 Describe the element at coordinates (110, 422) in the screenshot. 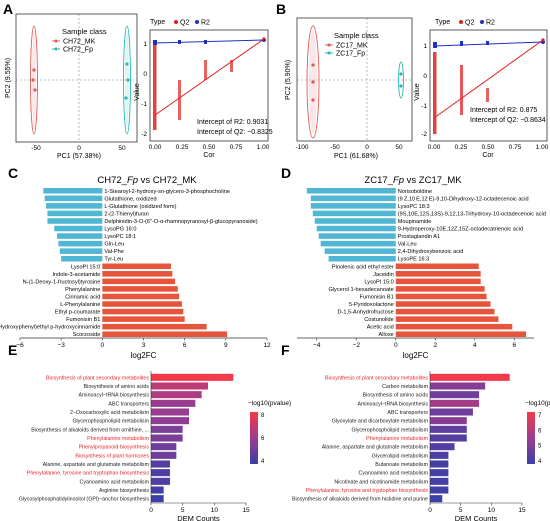

I see `pathway-label: Glycerophospholipid metabolism` at that location.